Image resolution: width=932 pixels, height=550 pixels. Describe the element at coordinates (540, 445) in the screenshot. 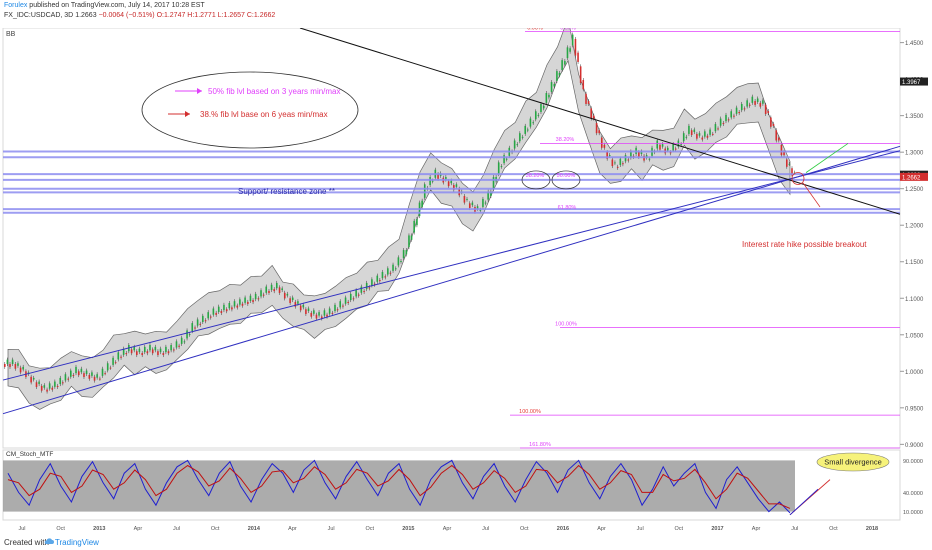

I see `fib-label: 161.80%` at that location.